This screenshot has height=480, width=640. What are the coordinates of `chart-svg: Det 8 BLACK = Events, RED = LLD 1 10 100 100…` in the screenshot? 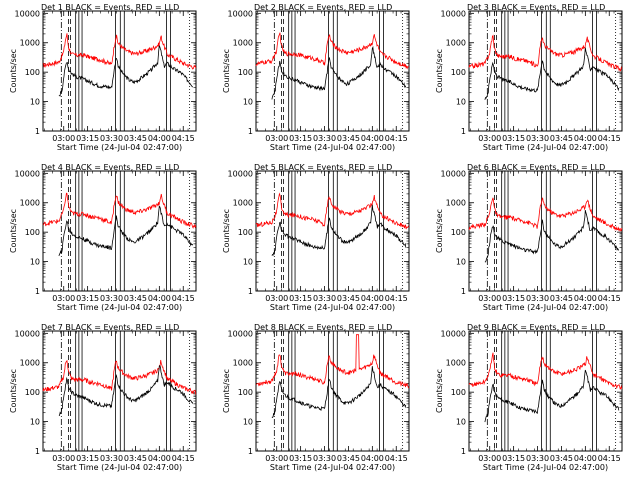 It's located at (316, 397).